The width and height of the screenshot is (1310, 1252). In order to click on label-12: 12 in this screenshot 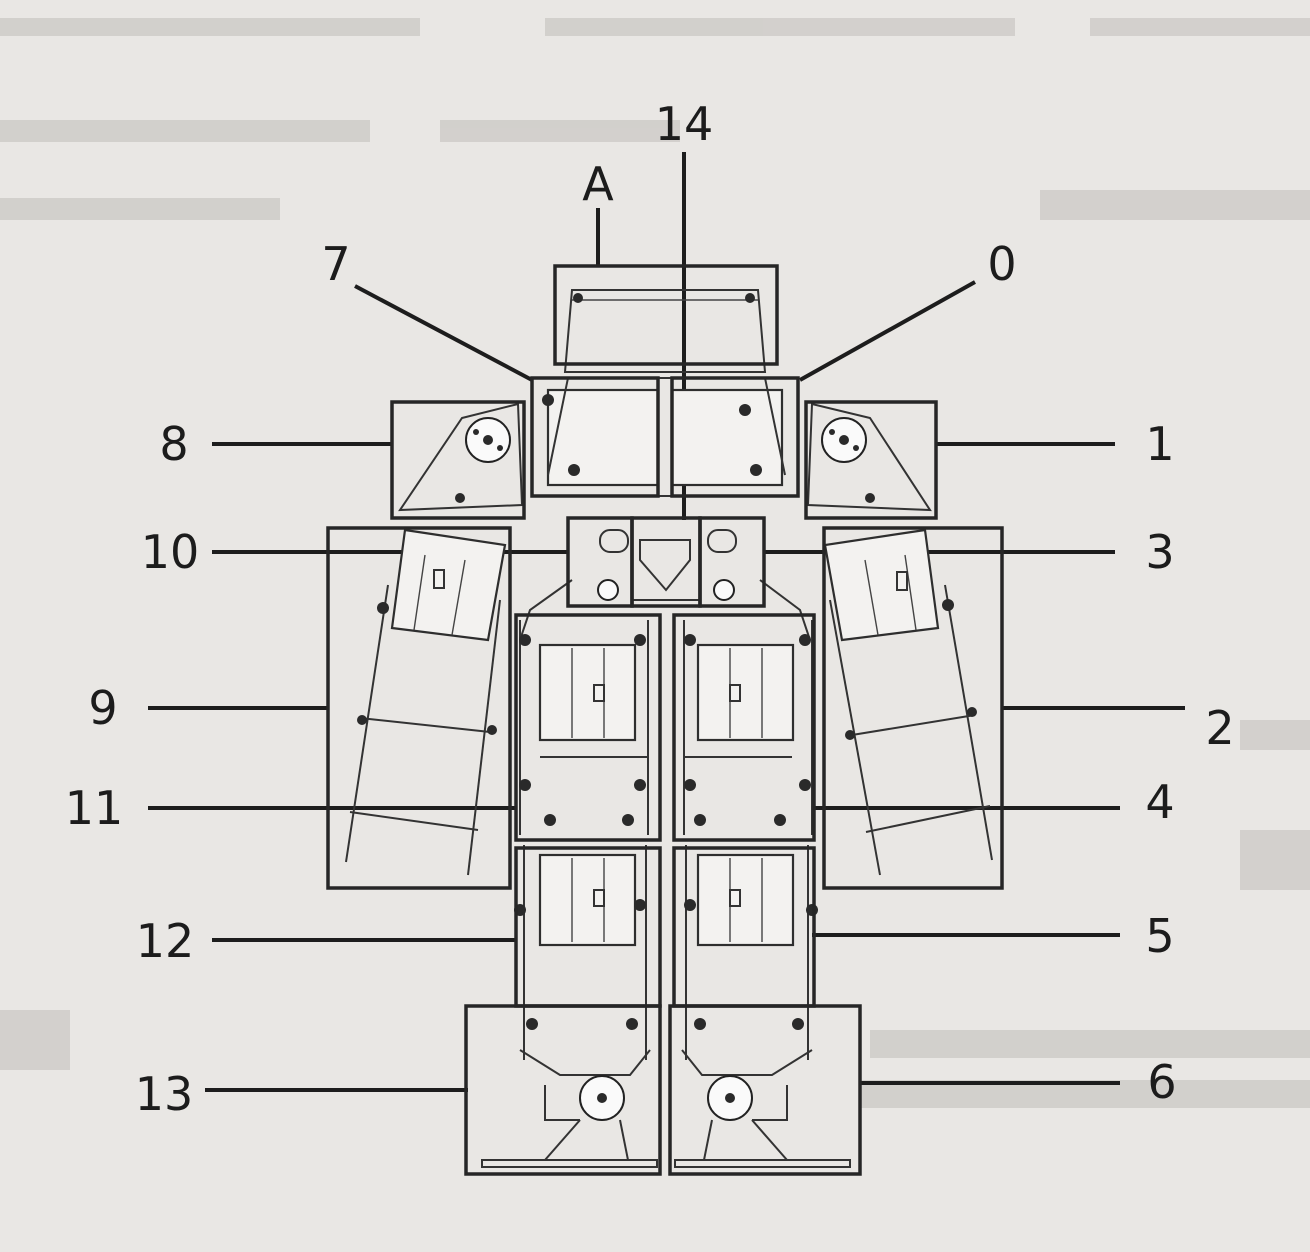, I will do `click(165, 941)`.